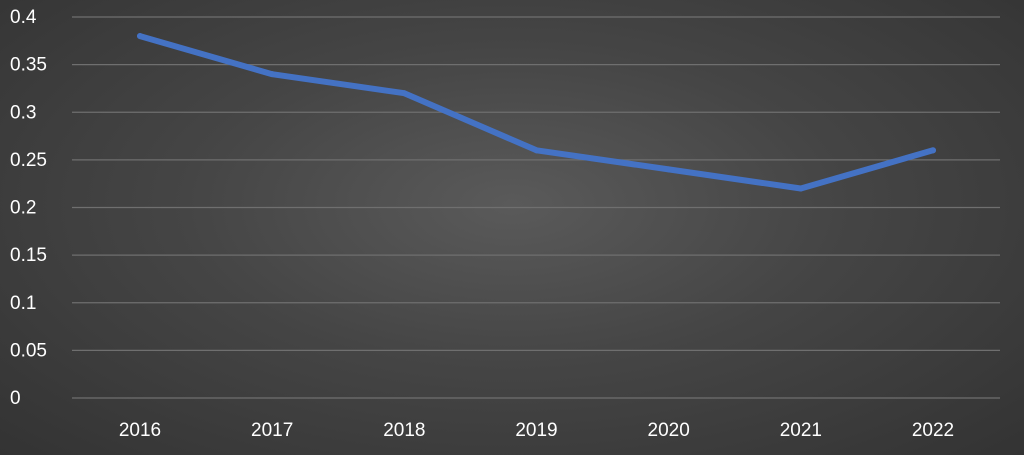 The width and height of the screenshot is (1024, 455). I want to click on y-tick-label: 0.15, so click(28, 255).